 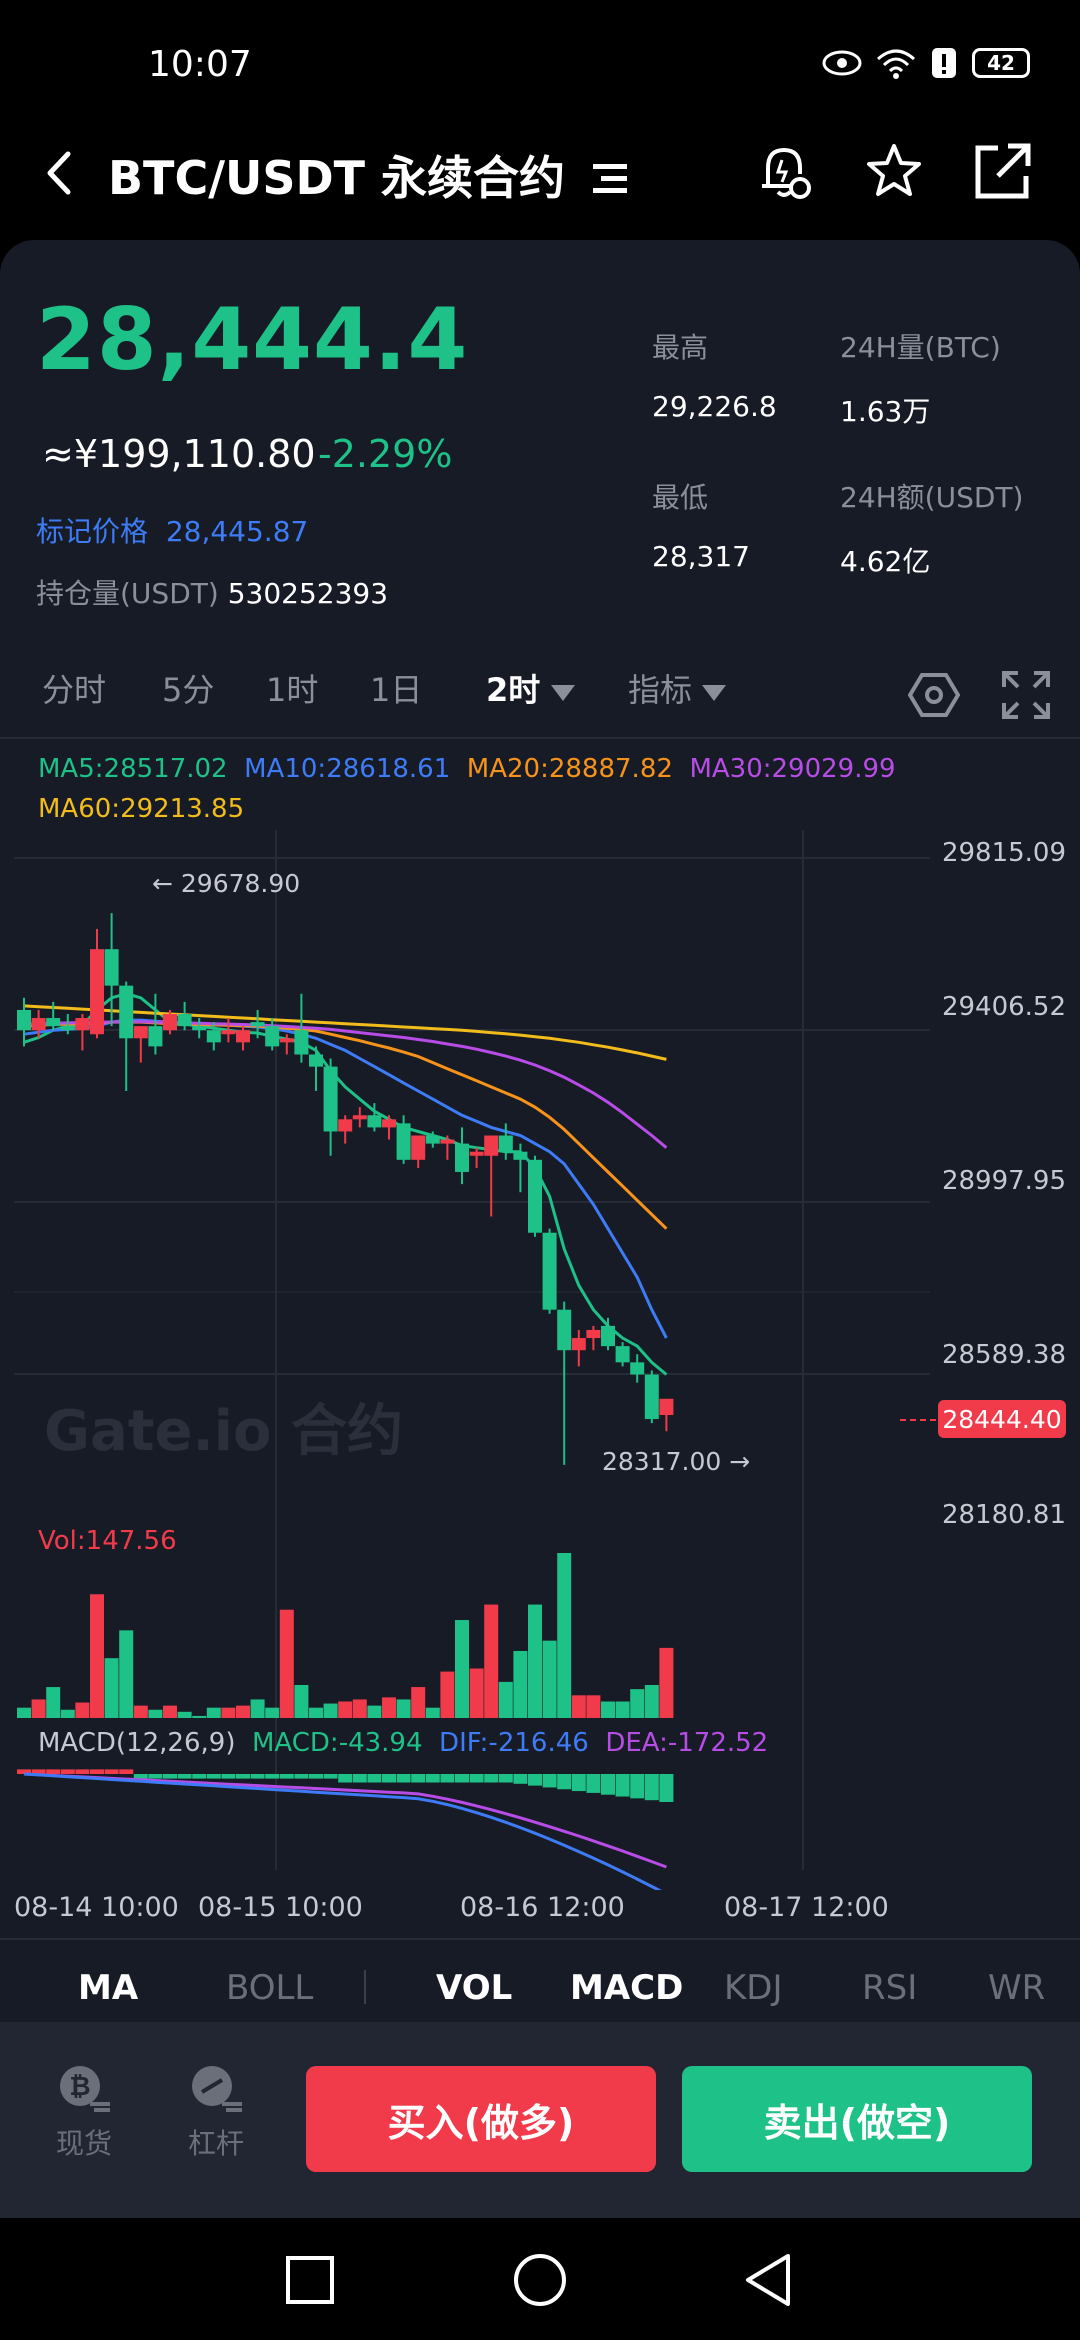 What do you see at coordinates (310, 2280) in the screenshot?
I see `recent-apps-icon` at bounding box center [310, 2280].